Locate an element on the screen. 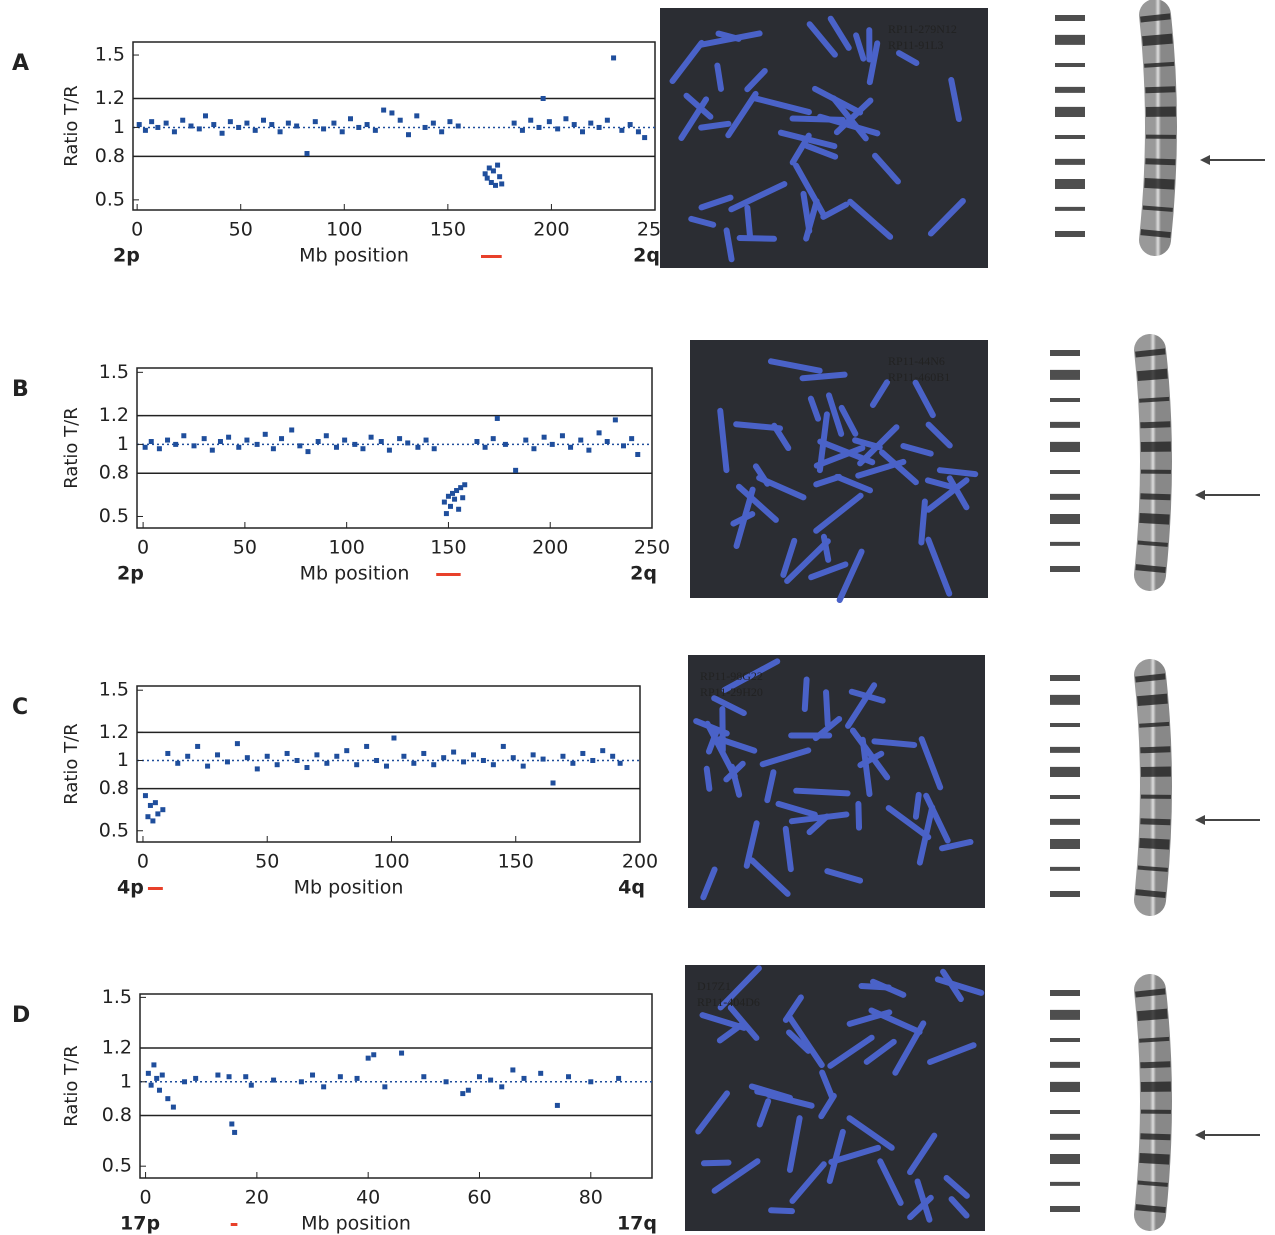  y-tick-label: 1 is located at coordinates (123, 760).